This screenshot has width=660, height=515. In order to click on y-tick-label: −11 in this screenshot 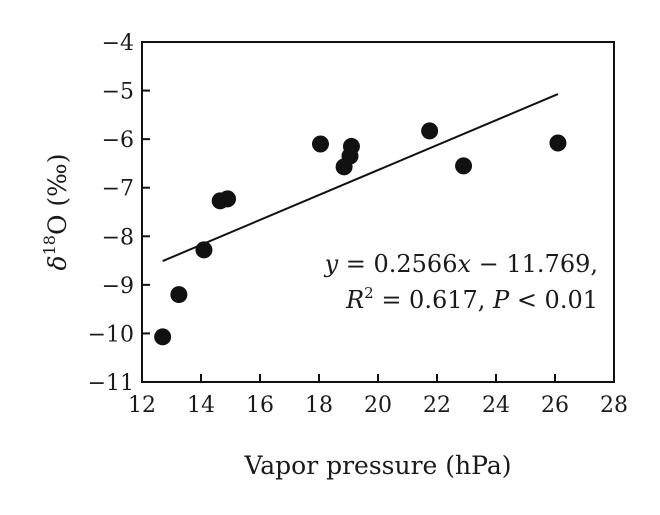, I will do `click(111, 383)`.